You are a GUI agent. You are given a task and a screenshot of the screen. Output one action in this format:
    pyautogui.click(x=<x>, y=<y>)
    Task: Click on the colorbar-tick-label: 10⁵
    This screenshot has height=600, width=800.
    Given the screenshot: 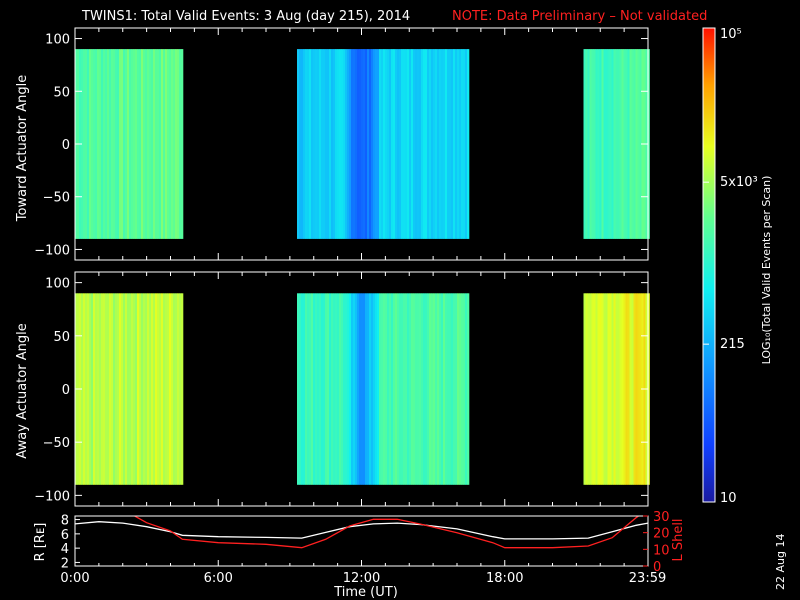 What is the action you would take?
    pyautogui.click(x=731, y=34)
    